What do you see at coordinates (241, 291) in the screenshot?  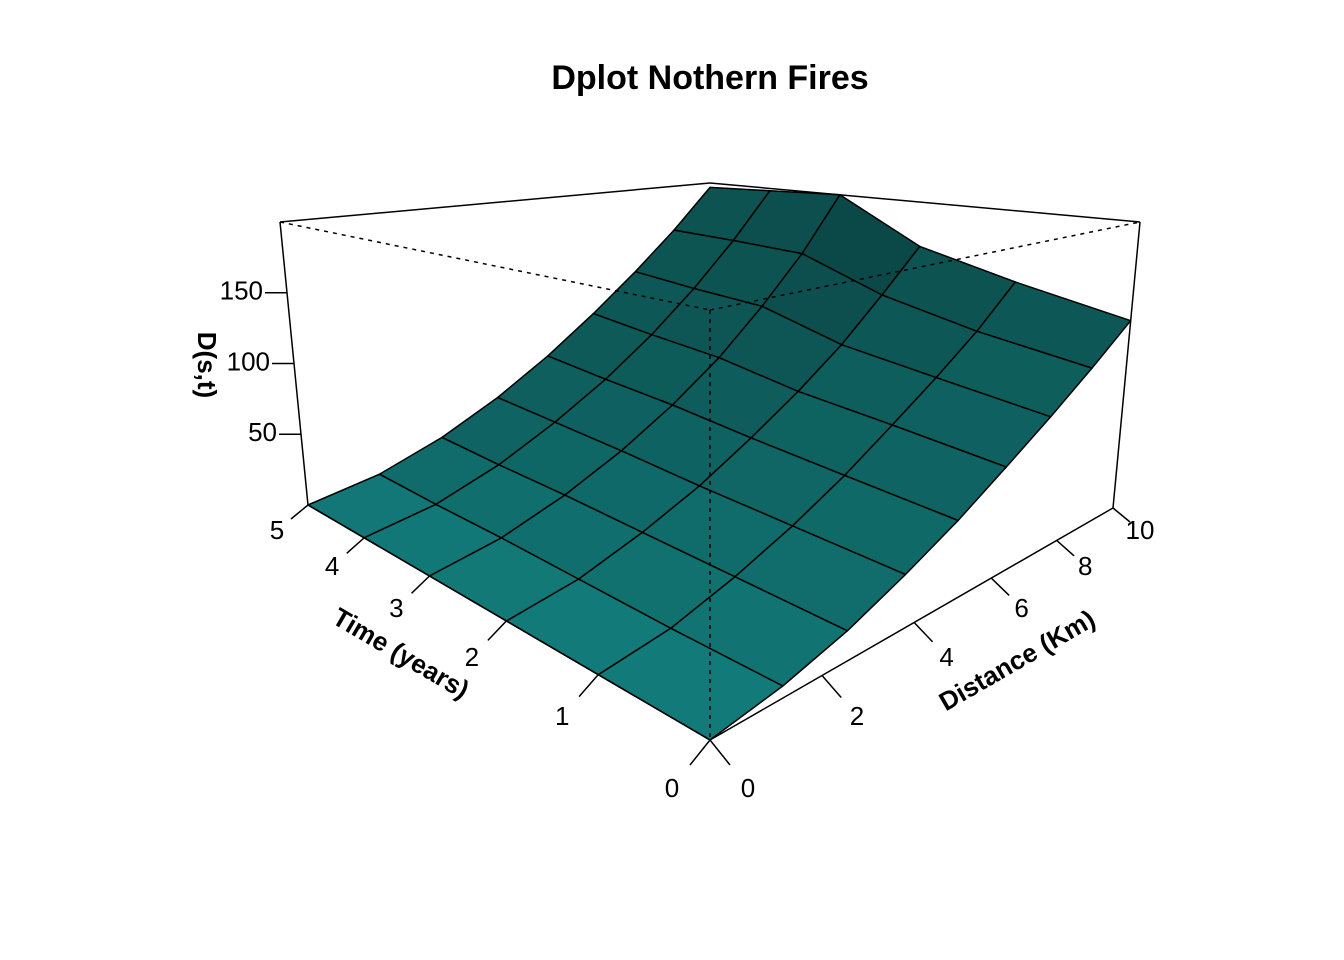 I see `z-tick-label: 150` at bounding box center [241, 291].